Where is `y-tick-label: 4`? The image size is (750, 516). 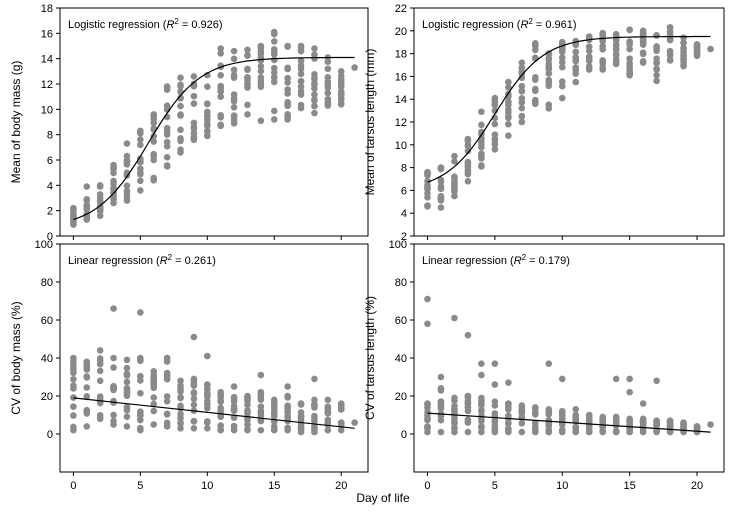
y-tick-label: 4 is located at coordinates (50, 186).